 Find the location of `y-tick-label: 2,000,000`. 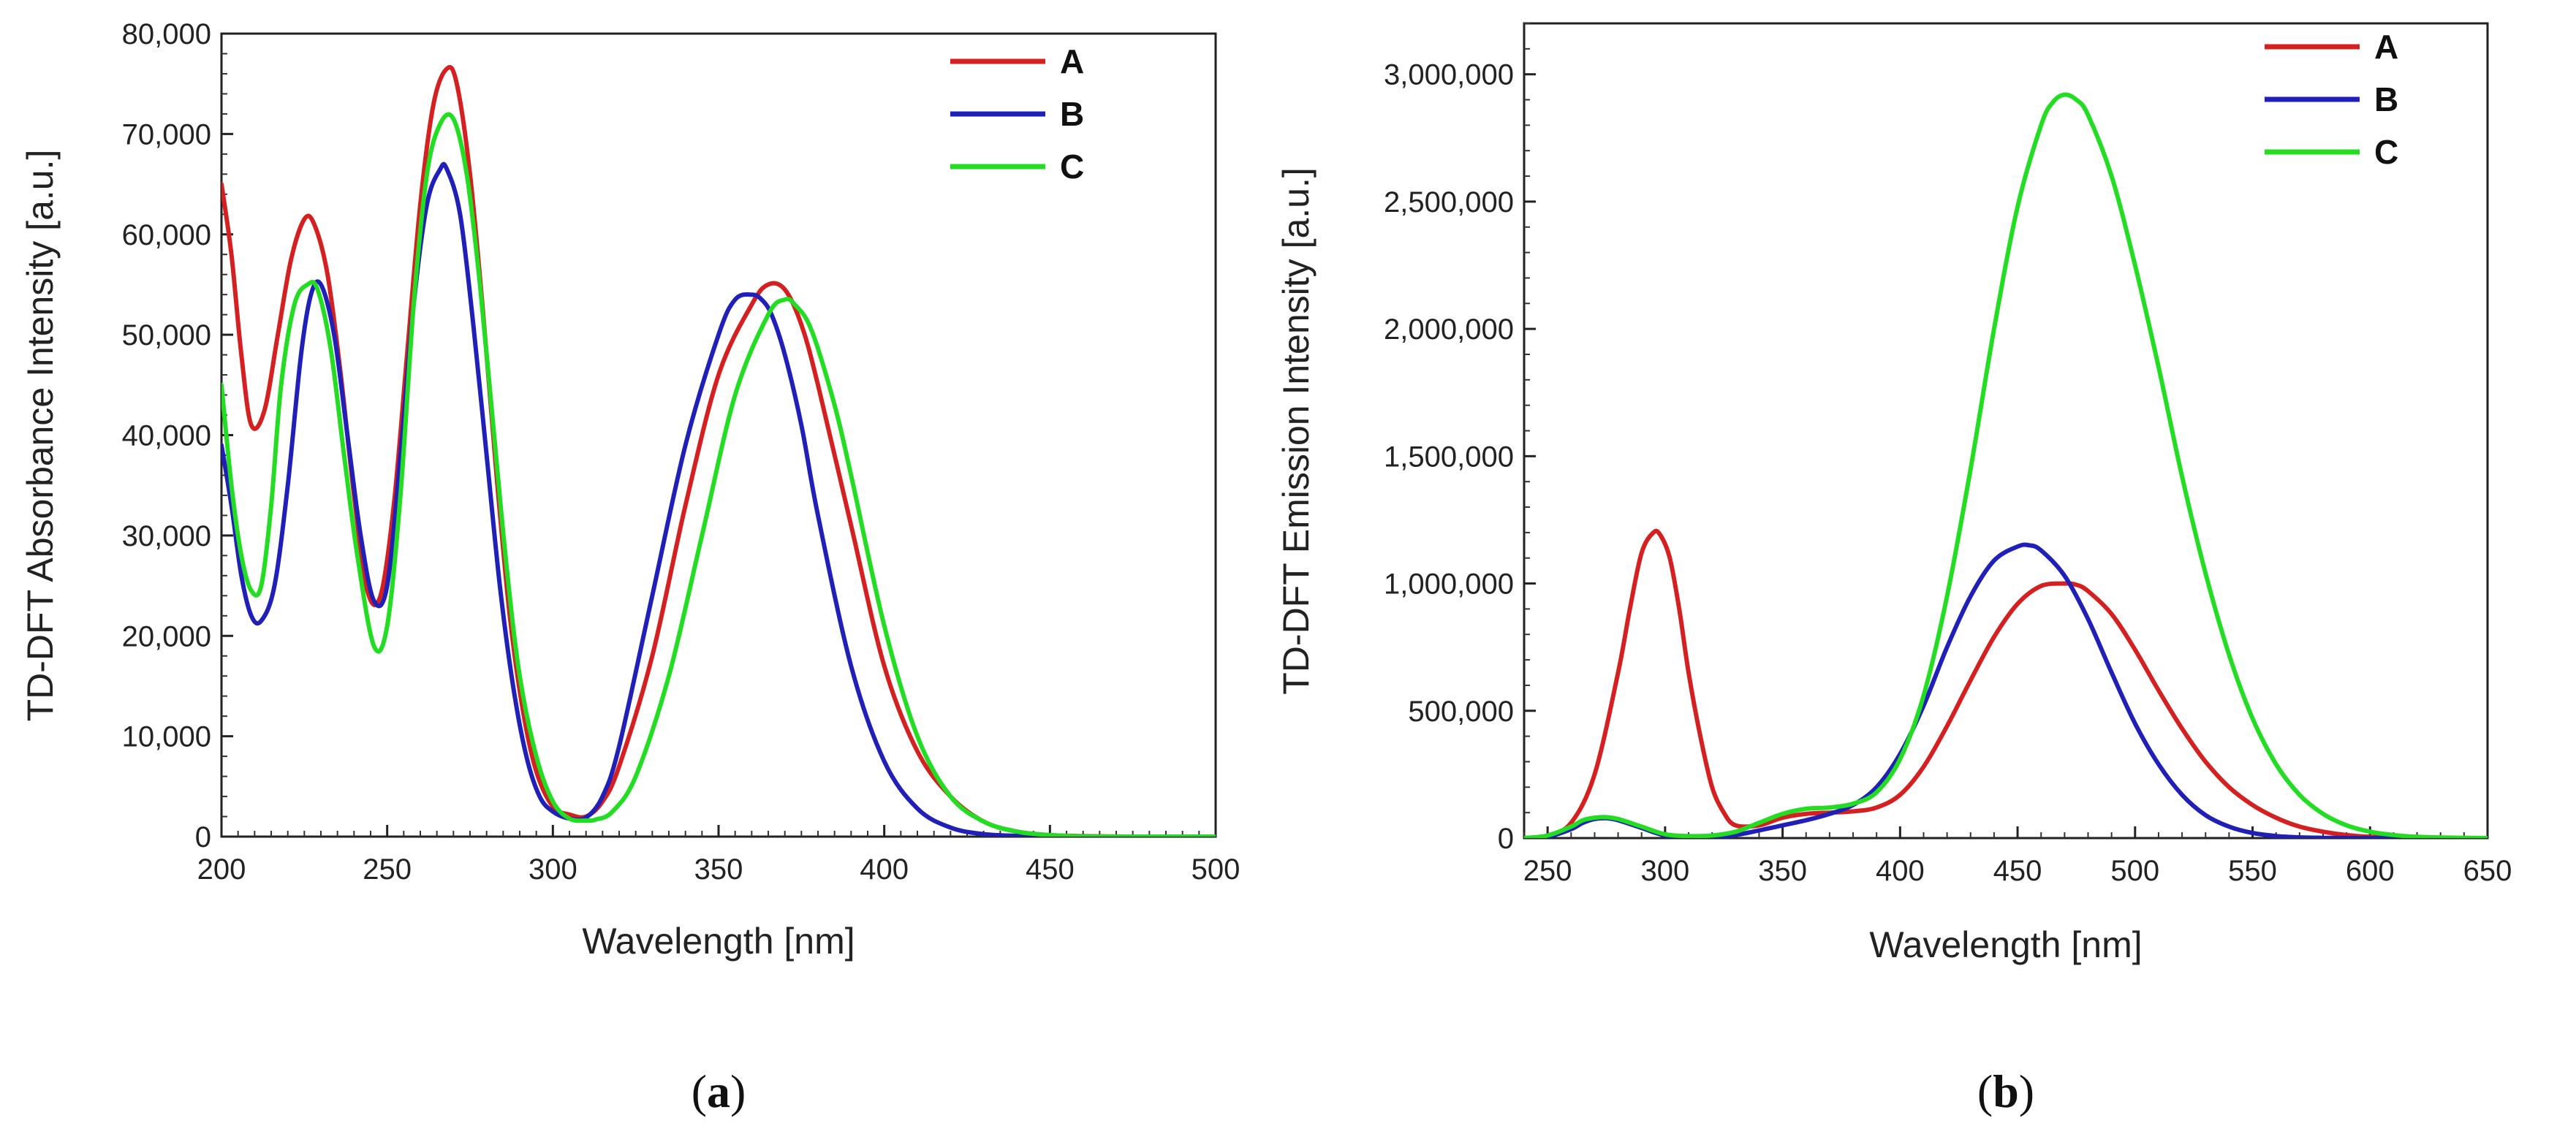

y-tick-label: 2,000,000 is located at coordinates (1449, 329).